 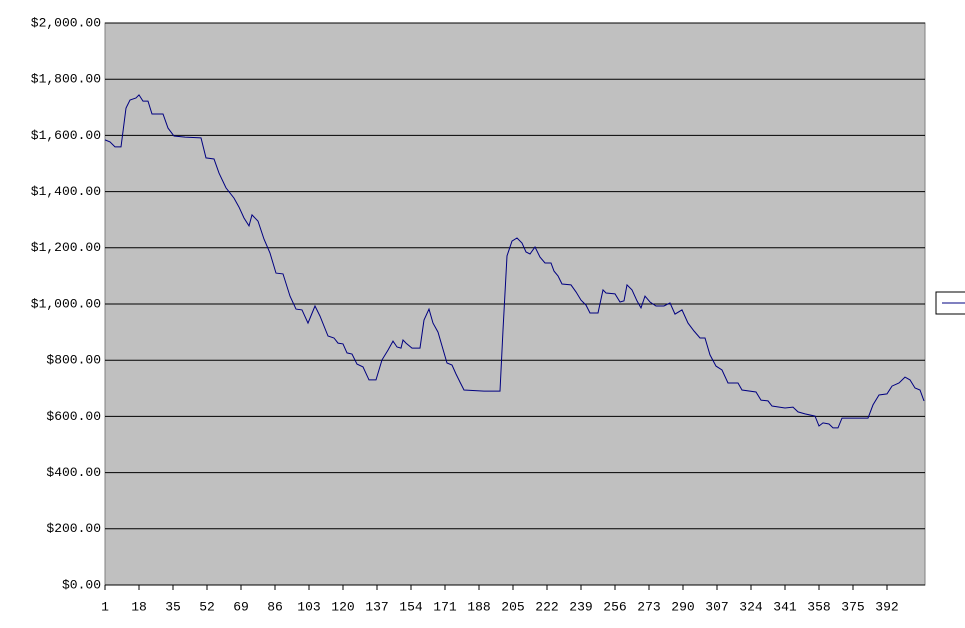 What do you see at coordinates (852, 606) in the screenshot?
I see `x-tick-label: 375` at bounding box center [852, 606].